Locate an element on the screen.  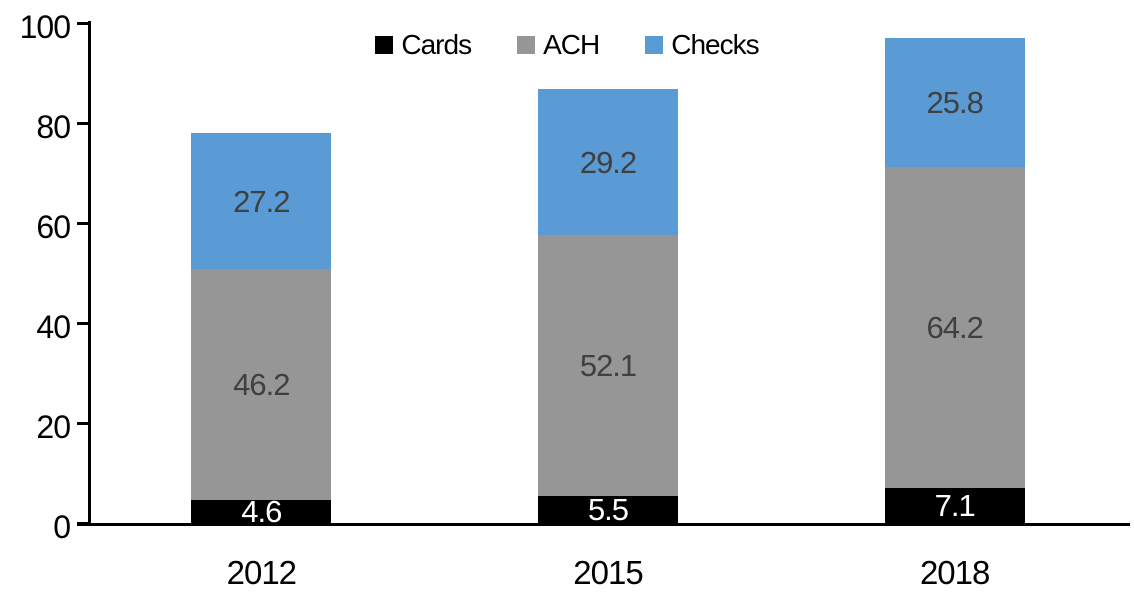
y-tick-label: 100 is located at coordinates (45, 27).